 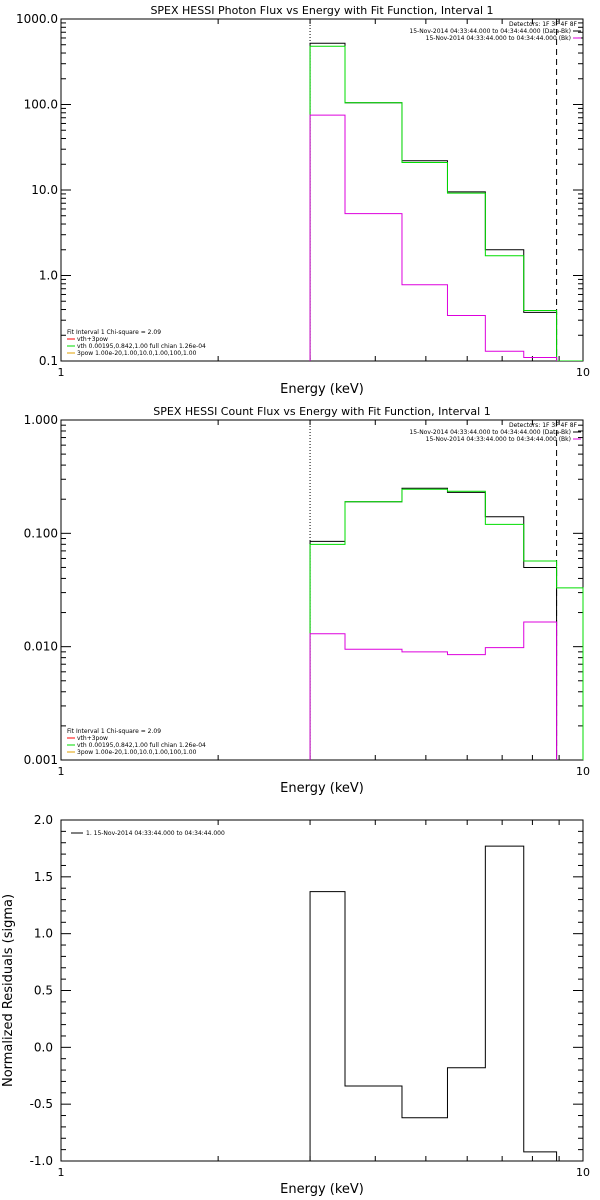 I want to click on y-tick-label: 100.0, so click(x=41, y=105).